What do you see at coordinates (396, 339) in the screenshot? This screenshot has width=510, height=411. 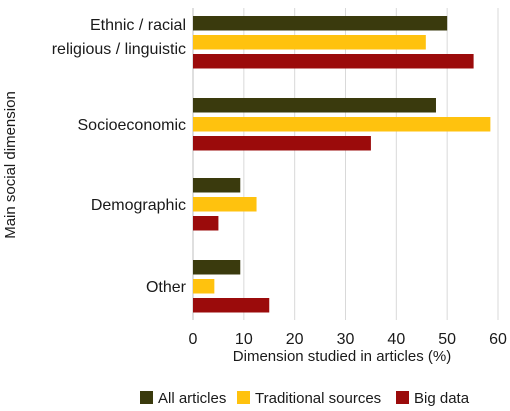 I see `x-tick-label-40: 40` at bounding box center [396, 339].